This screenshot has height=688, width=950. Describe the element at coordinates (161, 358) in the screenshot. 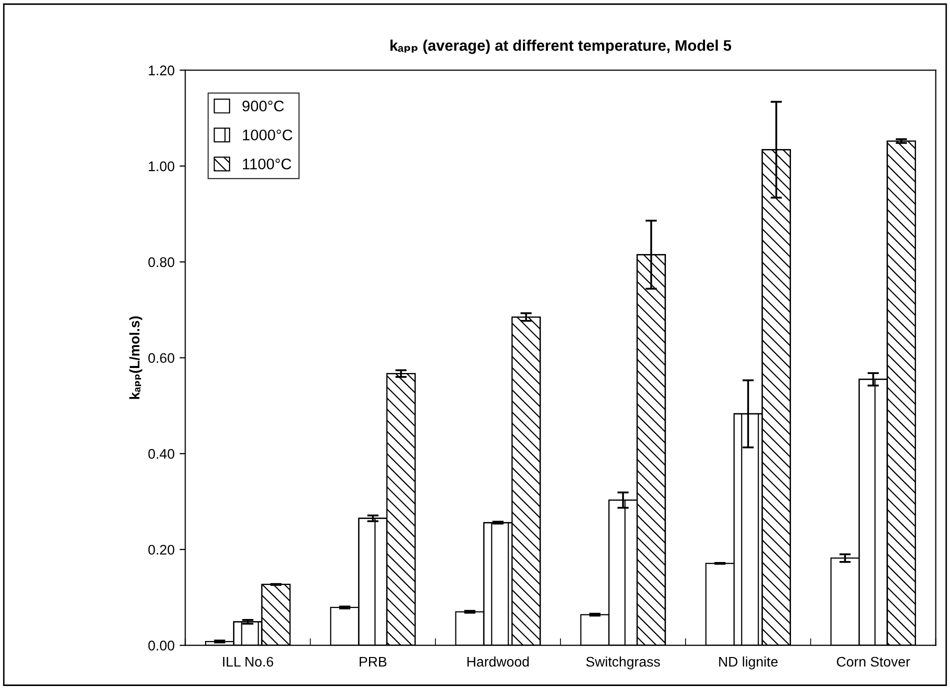

I see `y-tick-label: 0.60` at that location.